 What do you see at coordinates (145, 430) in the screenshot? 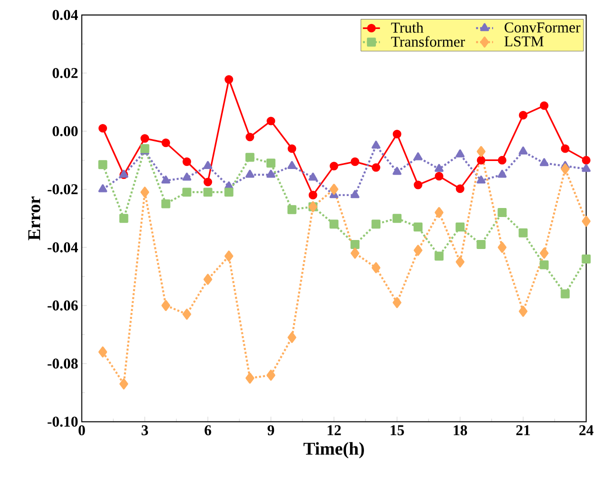
I see `x-tick-label: 3` at bounding box center [145, 430].